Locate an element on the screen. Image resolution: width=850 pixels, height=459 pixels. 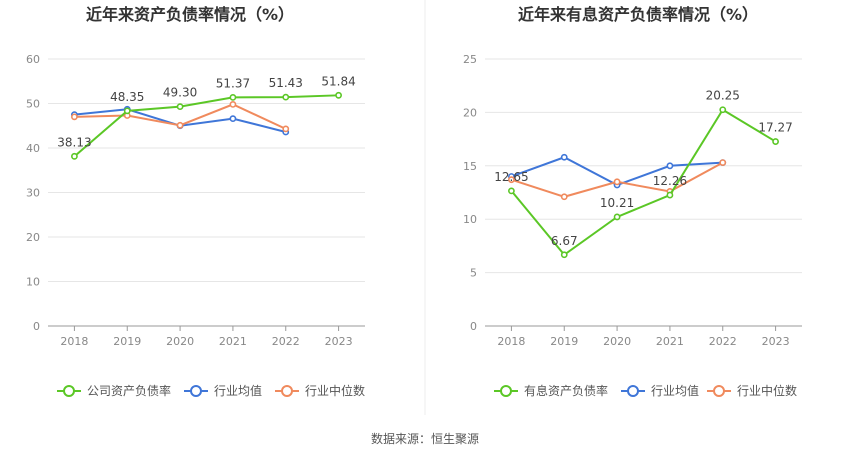
data-label: 48.35 is located at coordinates (127, 97).